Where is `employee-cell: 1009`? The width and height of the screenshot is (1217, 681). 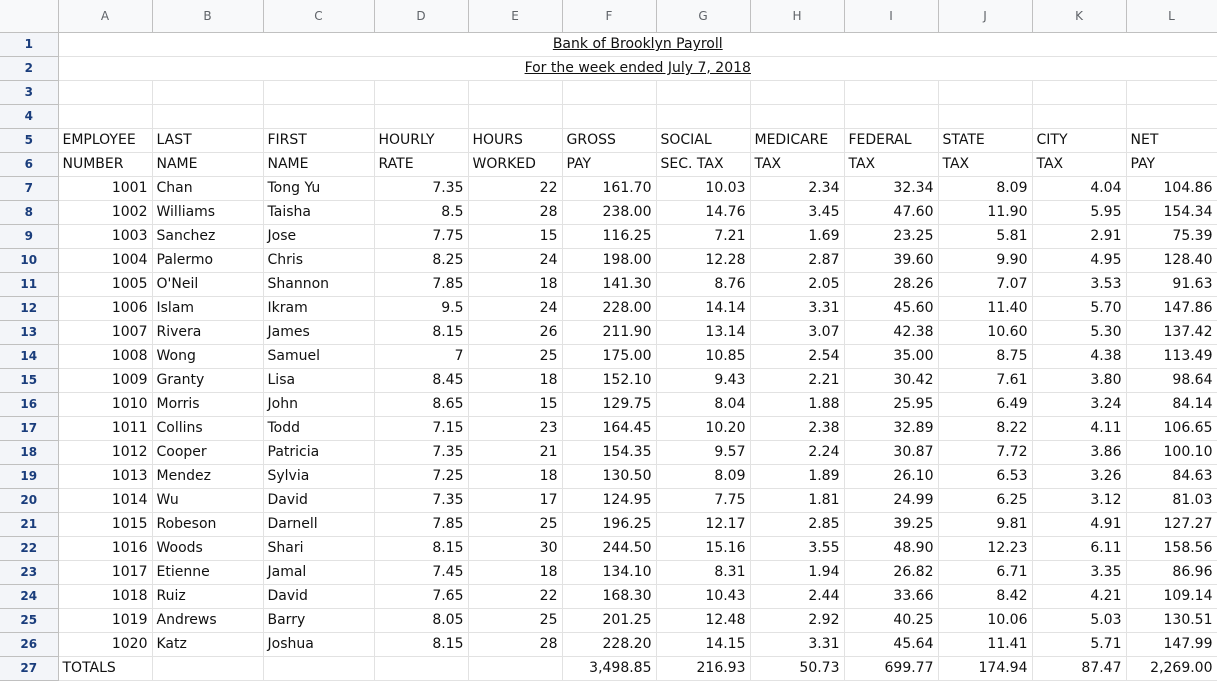 employee-cell: 1009 is located at coordinates (105, 380).